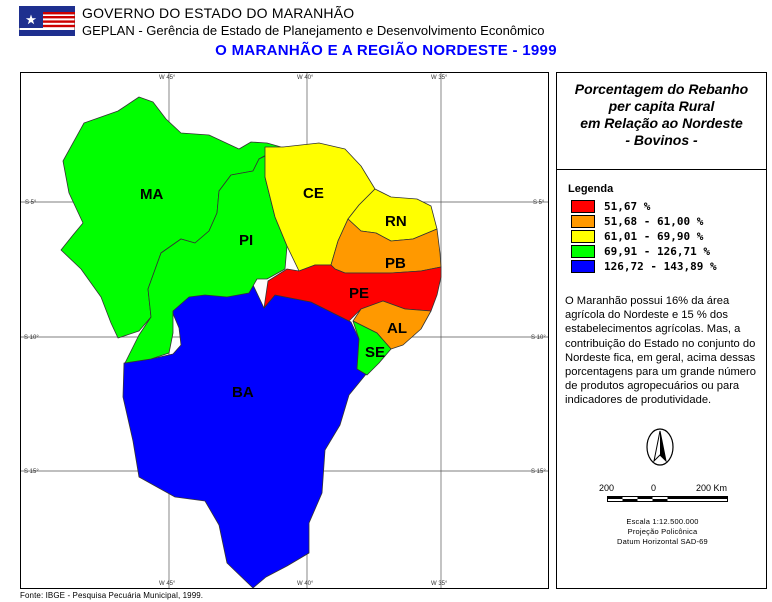  I want to click on org-line-1: GOVERNO DO ESTADO DO MARANHÃO, so click(218, 13).